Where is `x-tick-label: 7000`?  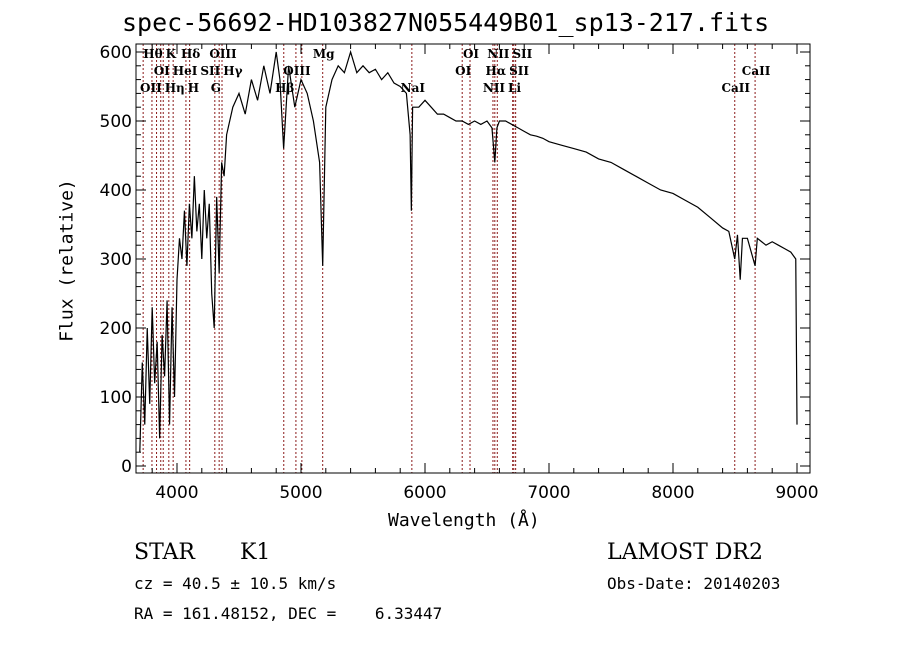
x-tick-label: 7000 is located at coordinates (548, 493).